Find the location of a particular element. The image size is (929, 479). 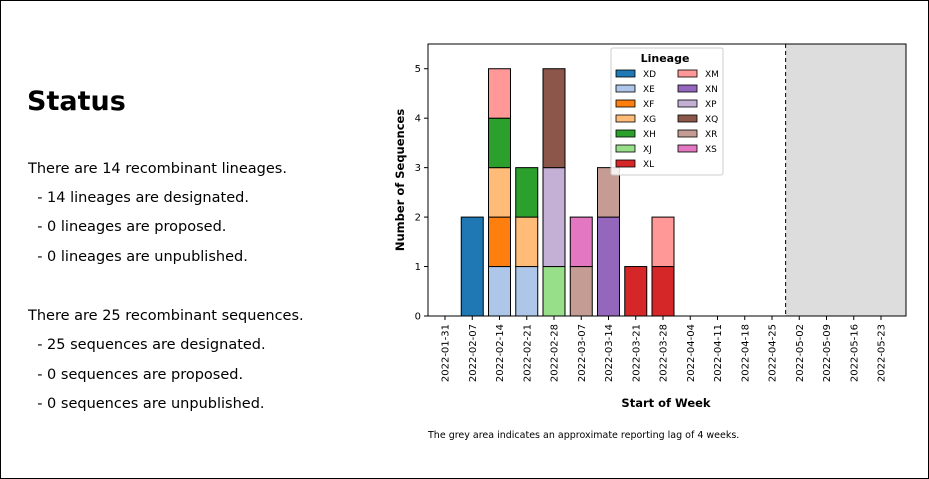

legend-label-xm: XM is located at coordinates (712, 75).